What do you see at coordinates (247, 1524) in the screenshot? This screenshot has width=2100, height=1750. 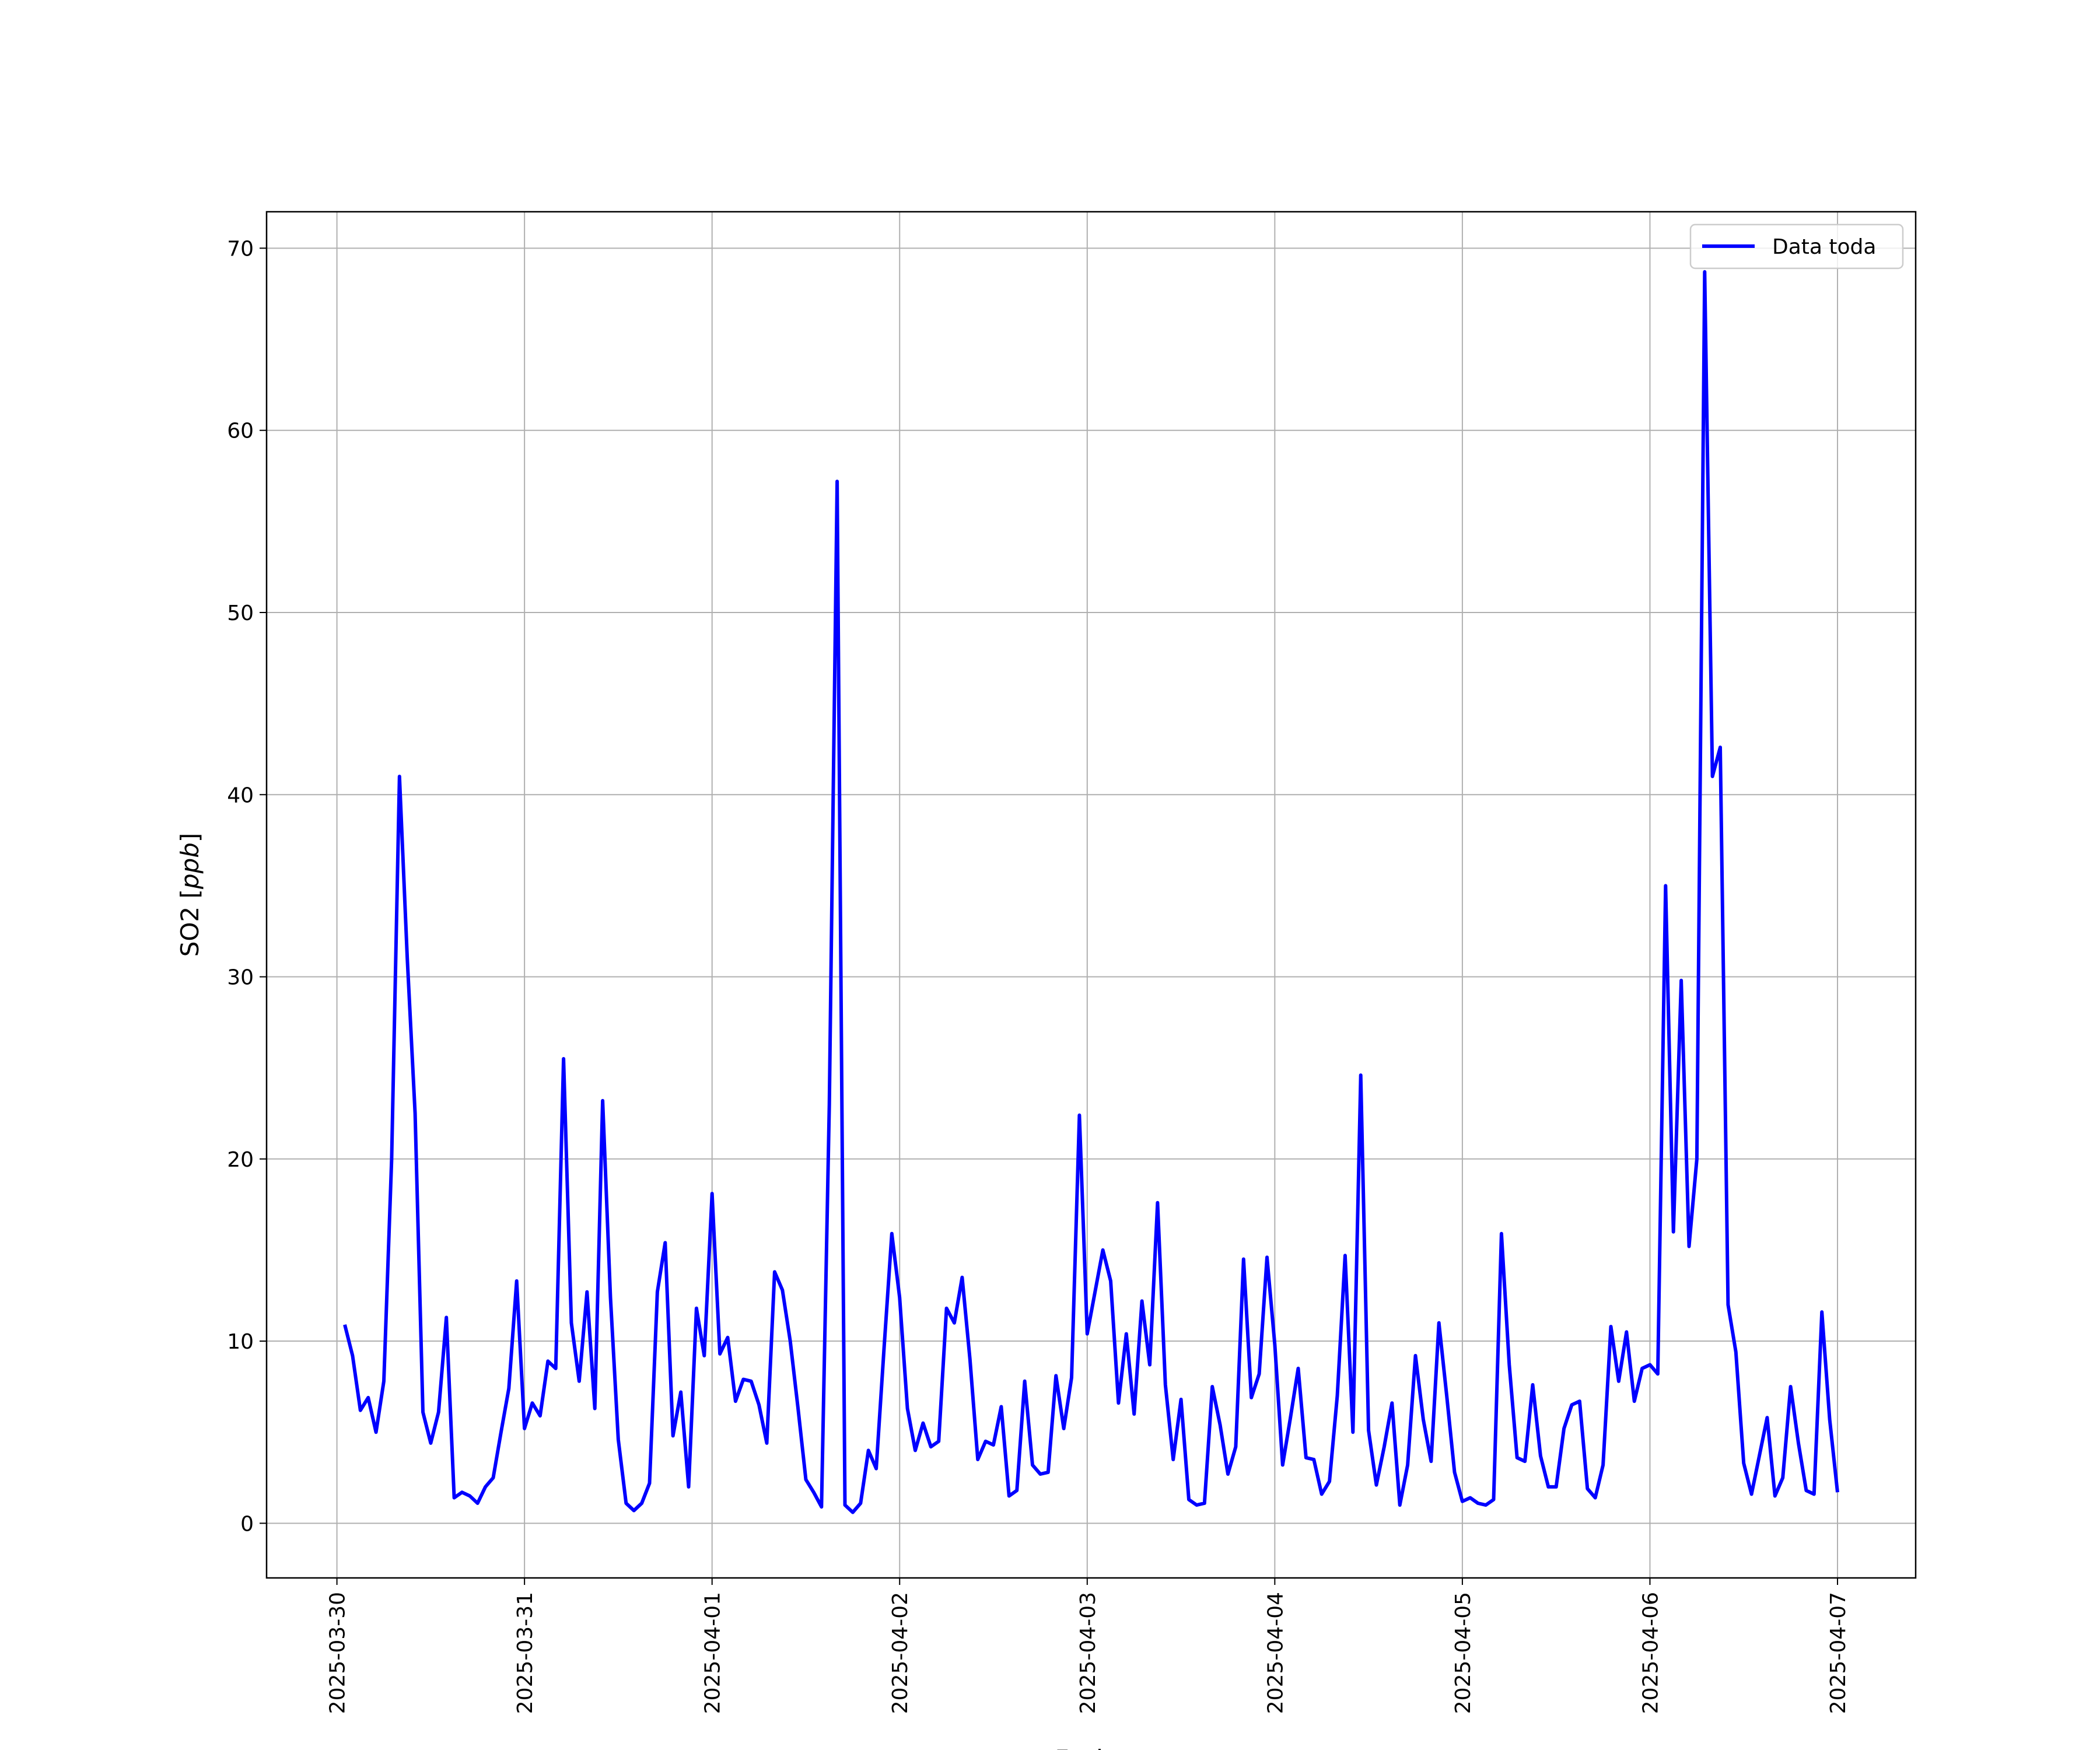 I see `y-tick-label: 0` at bounding box center [247, 1524].